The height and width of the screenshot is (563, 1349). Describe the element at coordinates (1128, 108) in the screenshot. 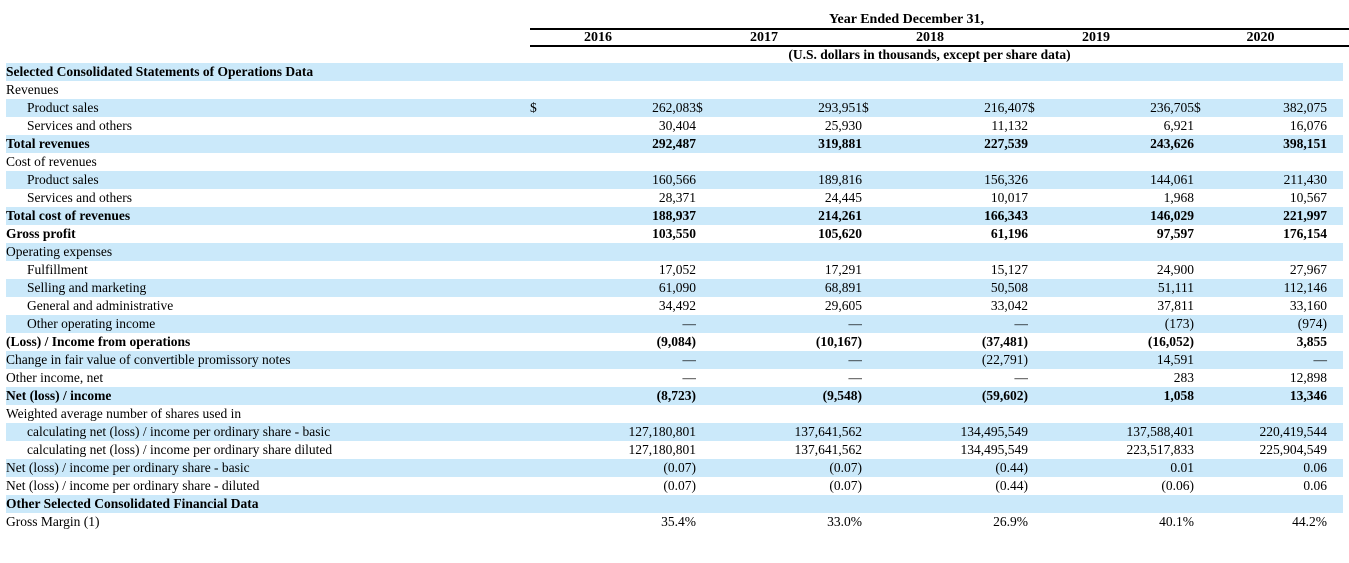

I see `value-cell: 236,705` at that location.